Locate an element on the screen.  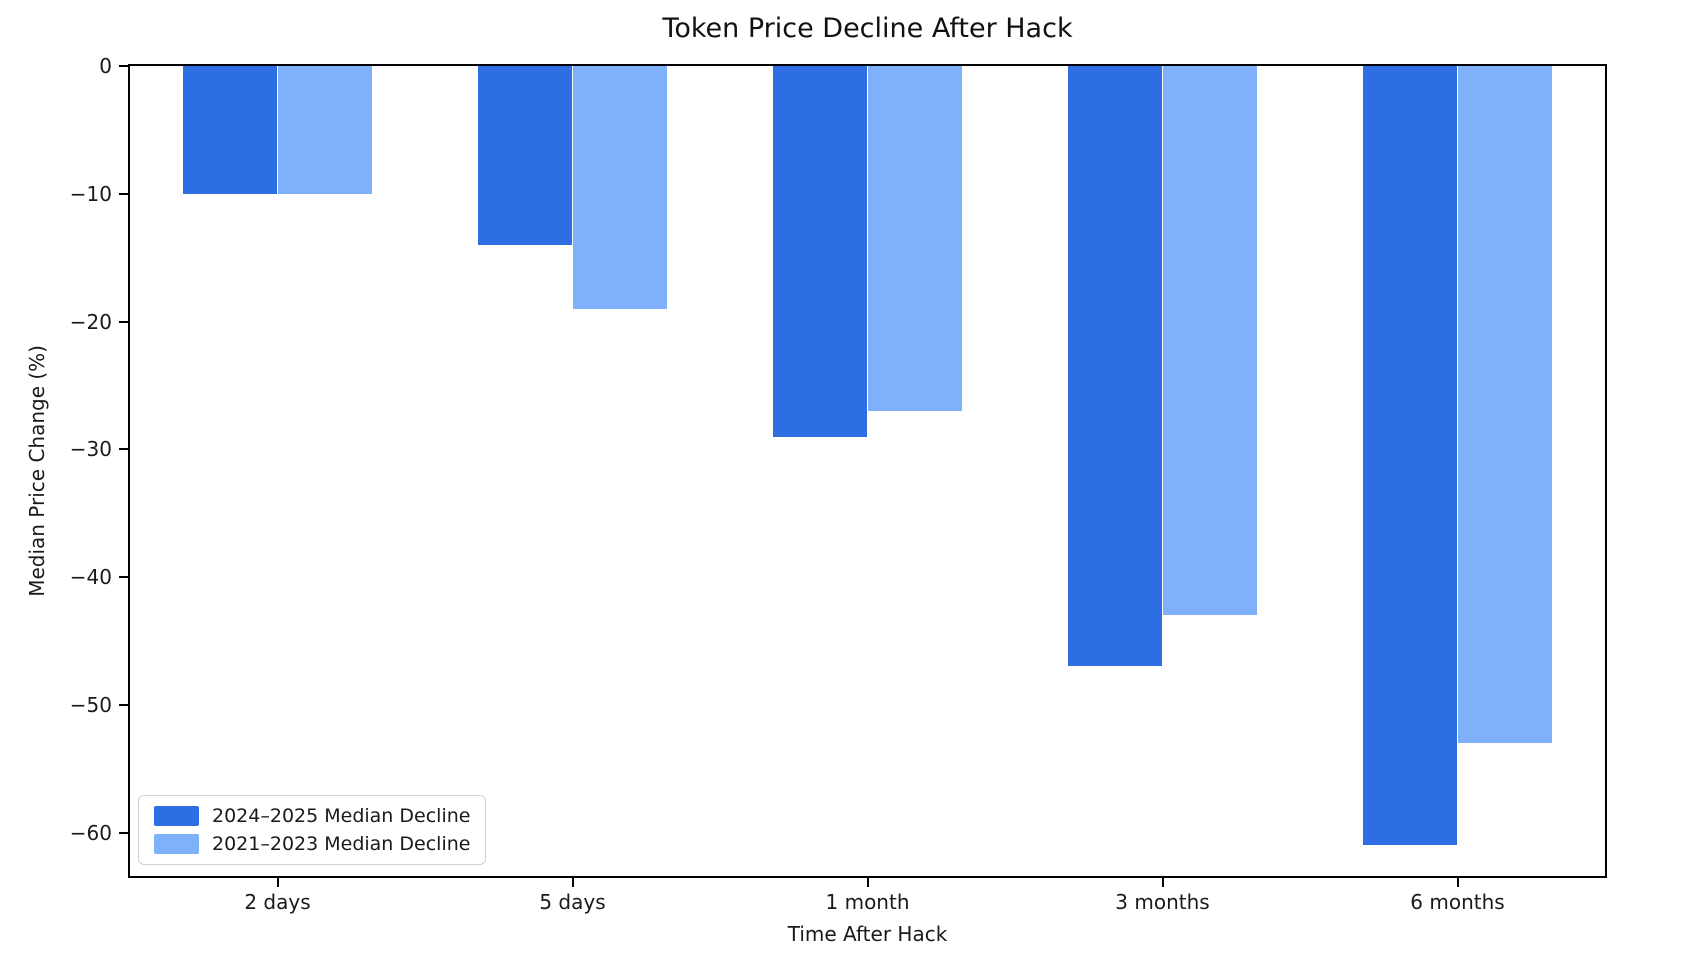
x-tick-label-3: 3 months is located at coordinates (1162, 902).